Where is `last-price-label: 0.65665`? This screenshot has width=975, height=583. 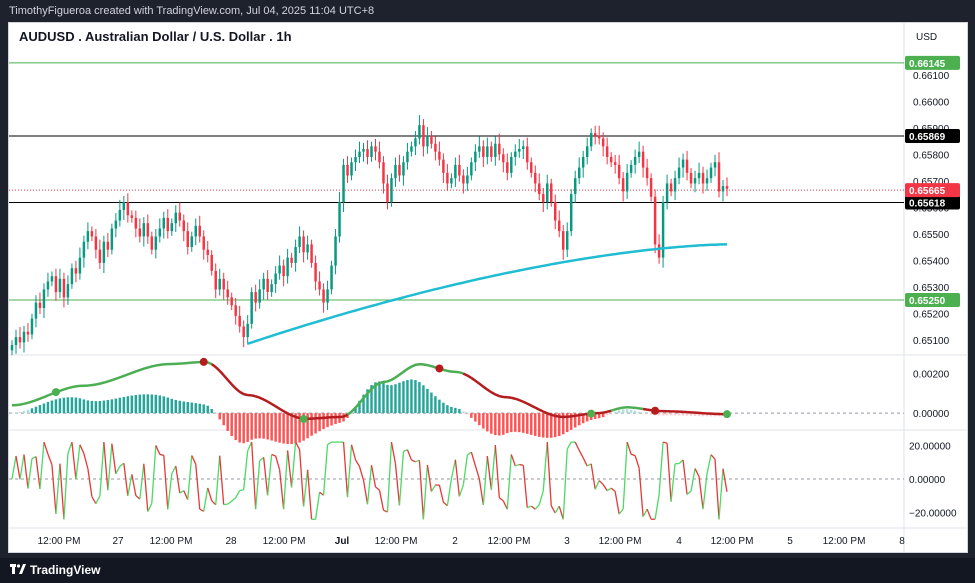 last-price-label: 0.65665 is located at coordinates (927, 191).